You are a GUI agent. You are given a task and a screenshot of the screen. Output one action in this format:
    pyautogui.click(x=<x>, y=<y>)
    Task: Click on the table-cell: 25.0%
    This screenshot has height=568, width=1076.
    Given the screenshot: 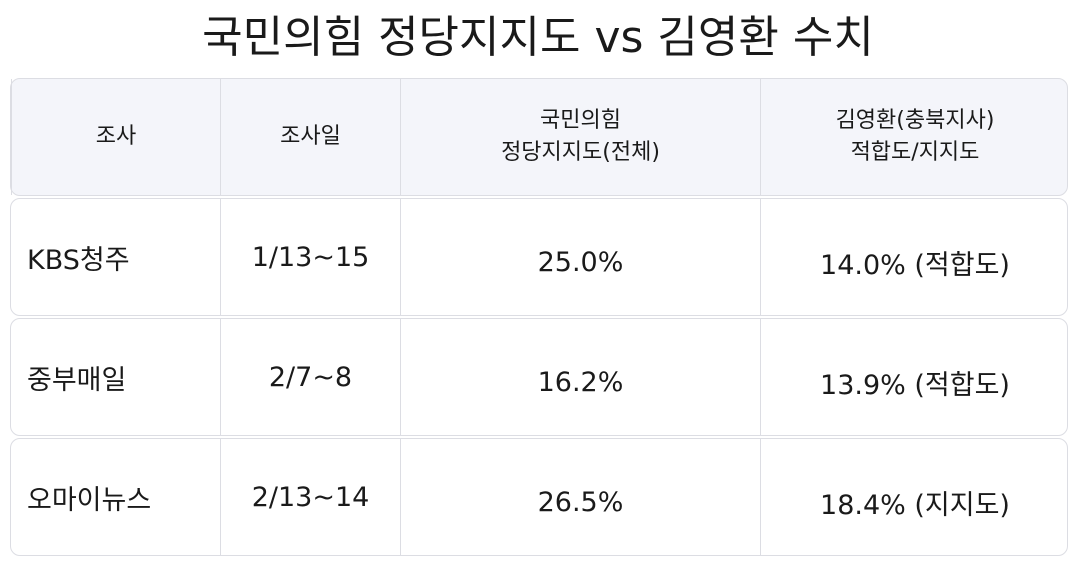 What is the action you would take?
    pyautogui.click(x=580, y=257)
    